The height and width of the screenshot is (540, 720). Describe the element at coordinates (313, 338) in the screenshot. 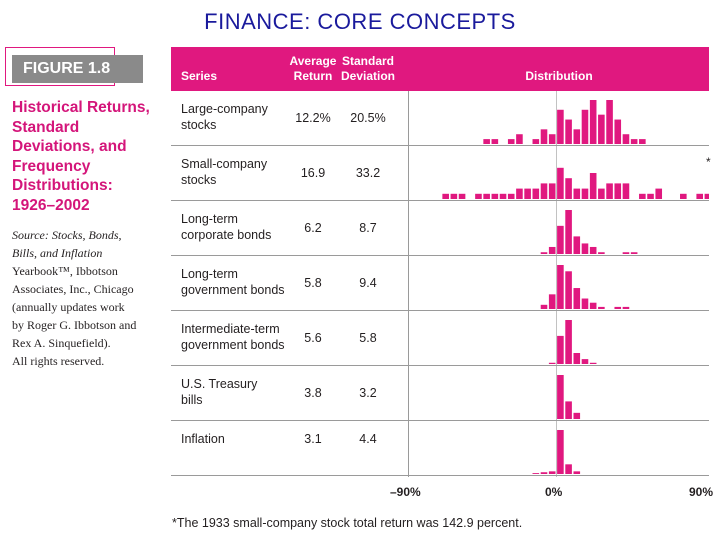

I see `average-return-value: 5.6` at that location.